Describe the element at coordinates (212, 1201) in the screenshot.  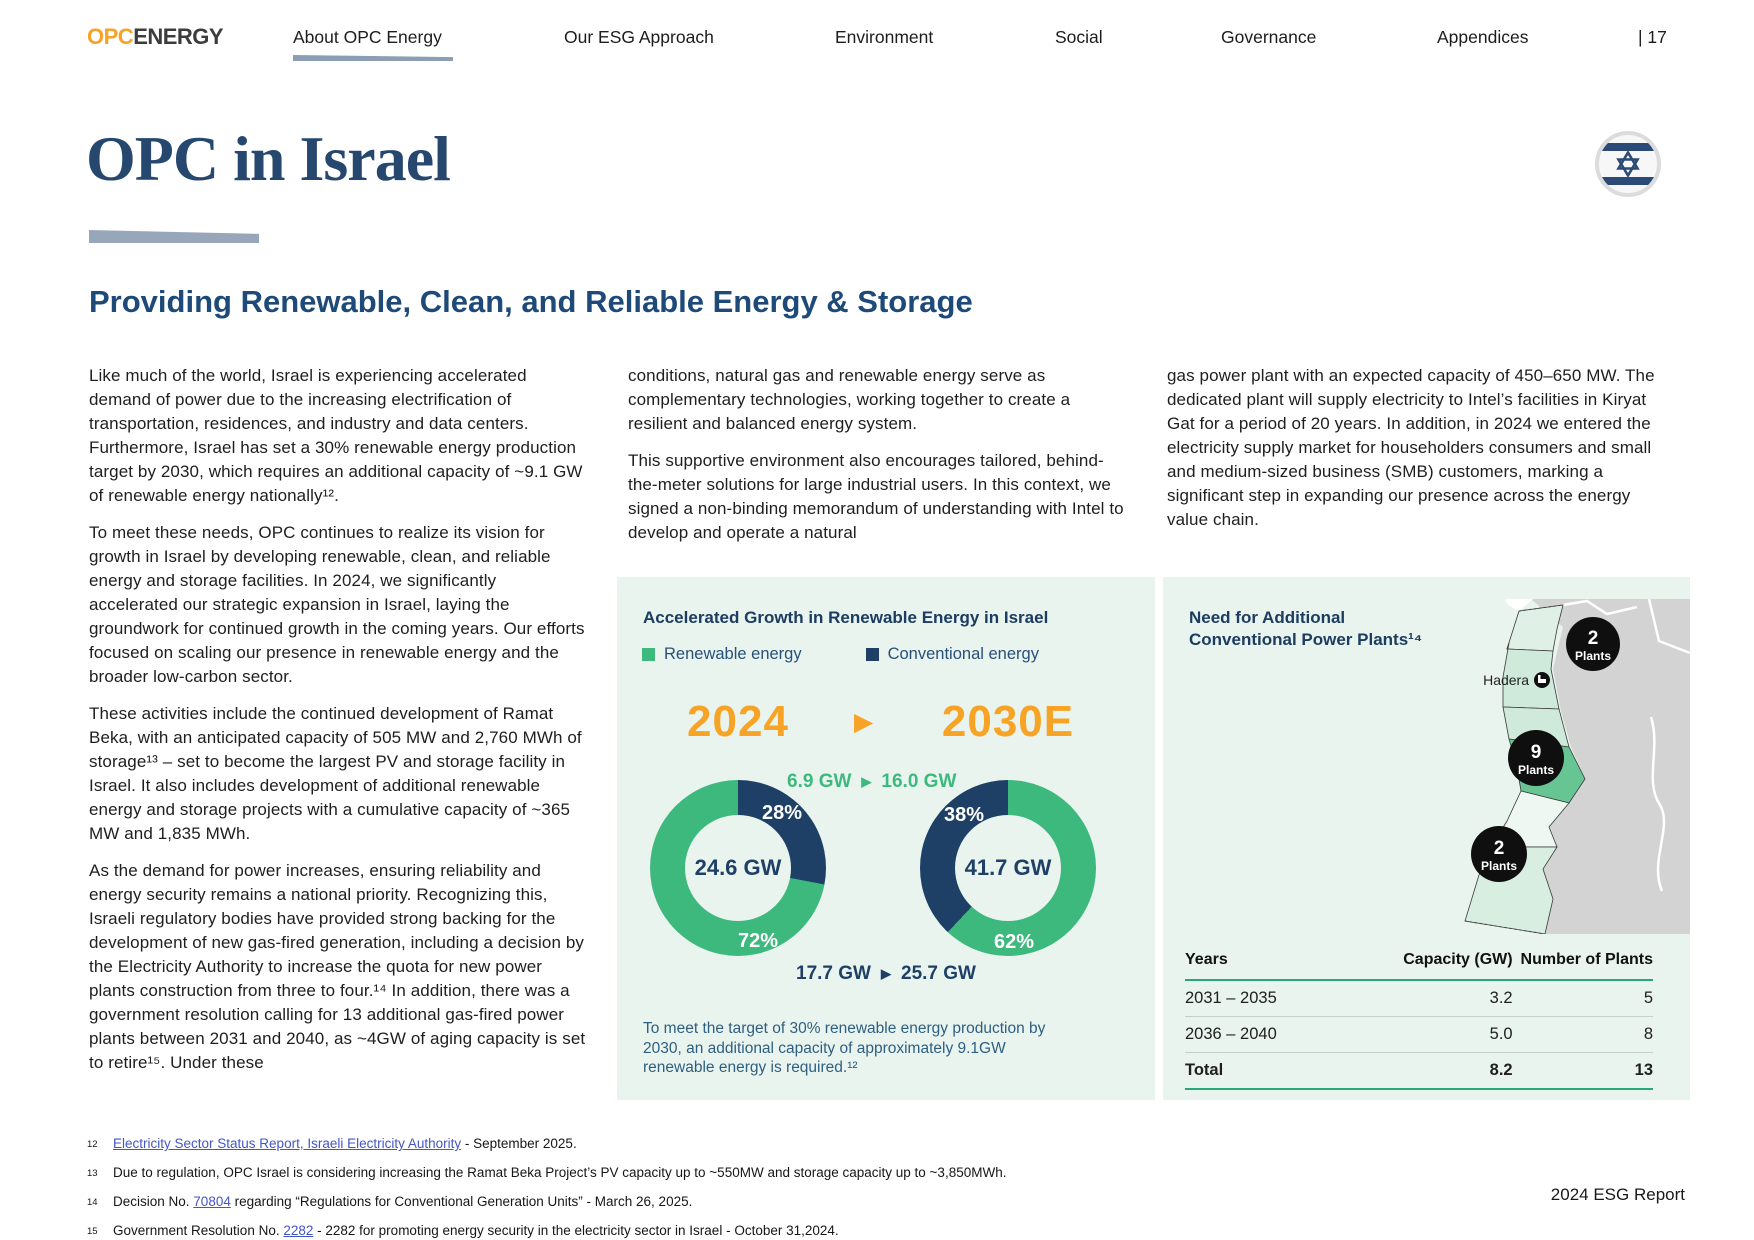
I see `footnote-link: 70804` at that location.